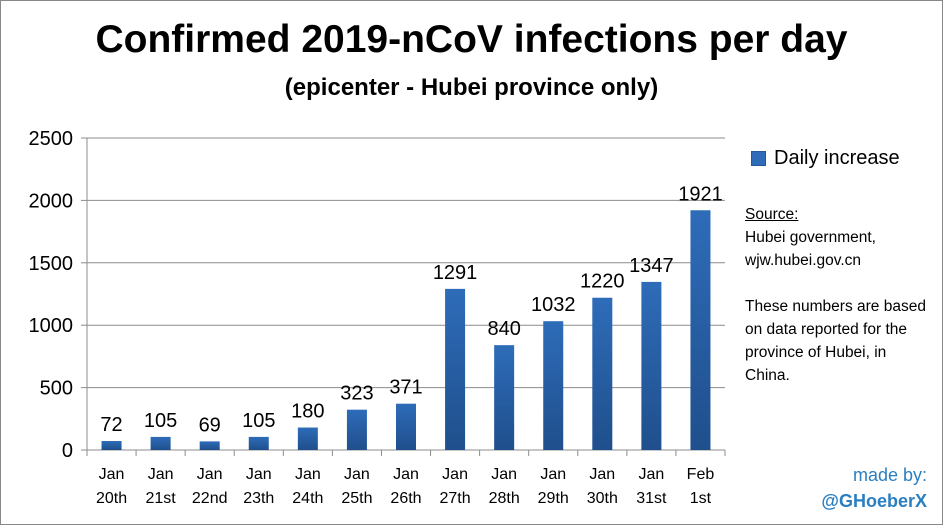 This screenshot has width=943, height=525. What do you see at coordinates (56, 389) in the screenshot?
I see `y-tick-label: 500` at bounding box center [56, 389].